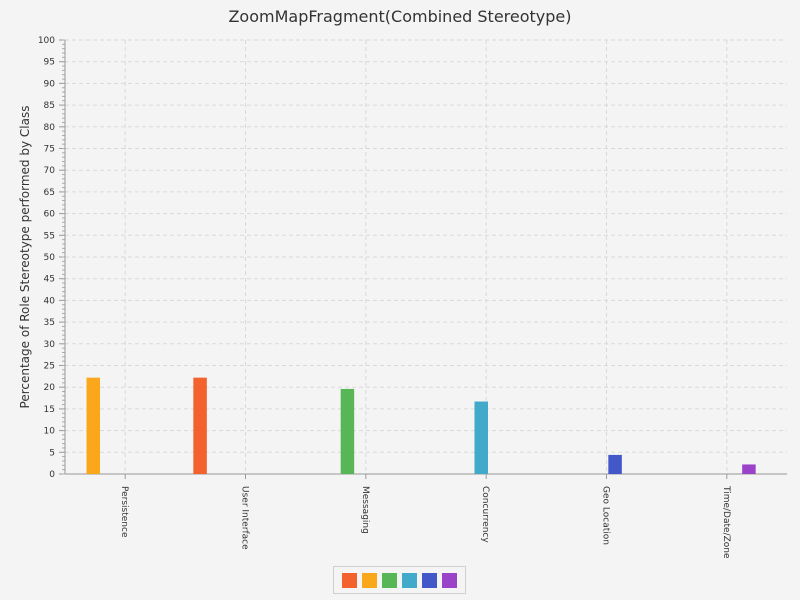 This screenshot has height=600, width=800. I want to click on x-tick-label: Concurrency, so click(485, 514).